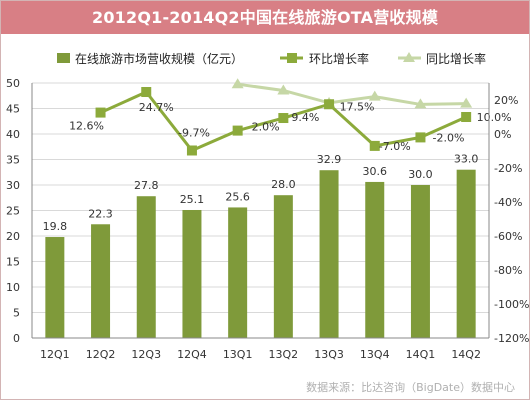  What do you see at coordinates (508, 202) in the screenshot?
I see `y-right-tick-label: -40%` at bounding box center [508, 202].